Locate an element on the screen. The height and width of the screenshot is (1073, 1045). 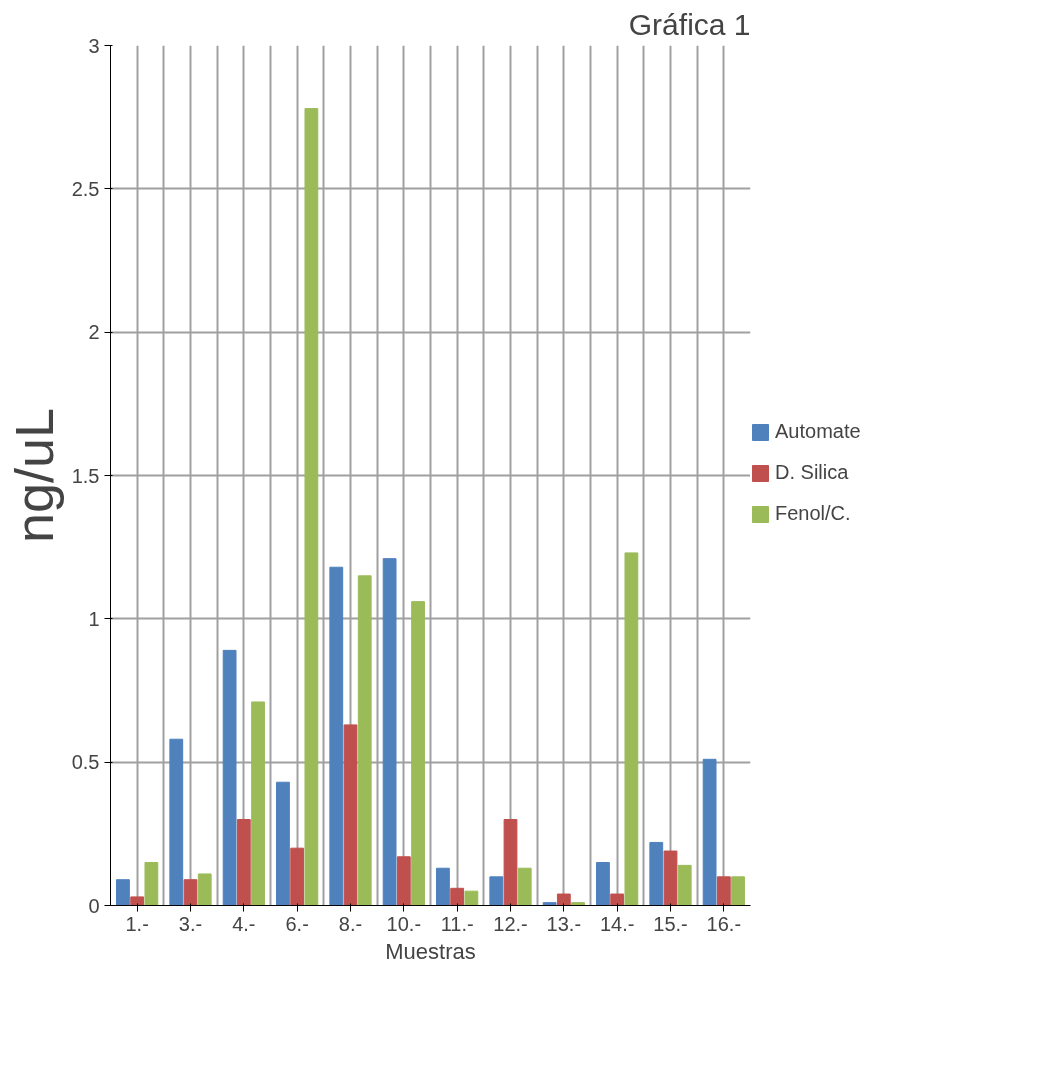
x-tick-label: 3.- is located at coordinates (190, 923).